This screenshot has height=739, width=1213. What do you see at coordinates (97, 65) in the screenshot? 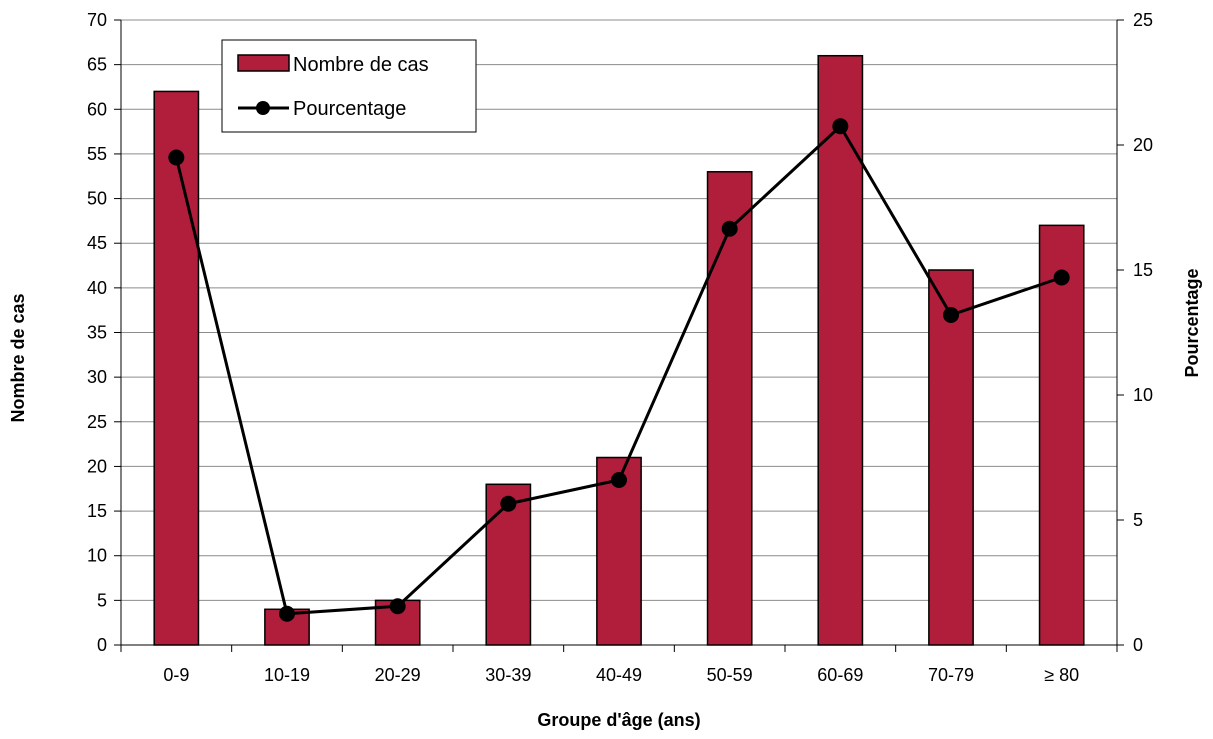
I see `y-tick-label: 65` at bounding box center [97, 65].